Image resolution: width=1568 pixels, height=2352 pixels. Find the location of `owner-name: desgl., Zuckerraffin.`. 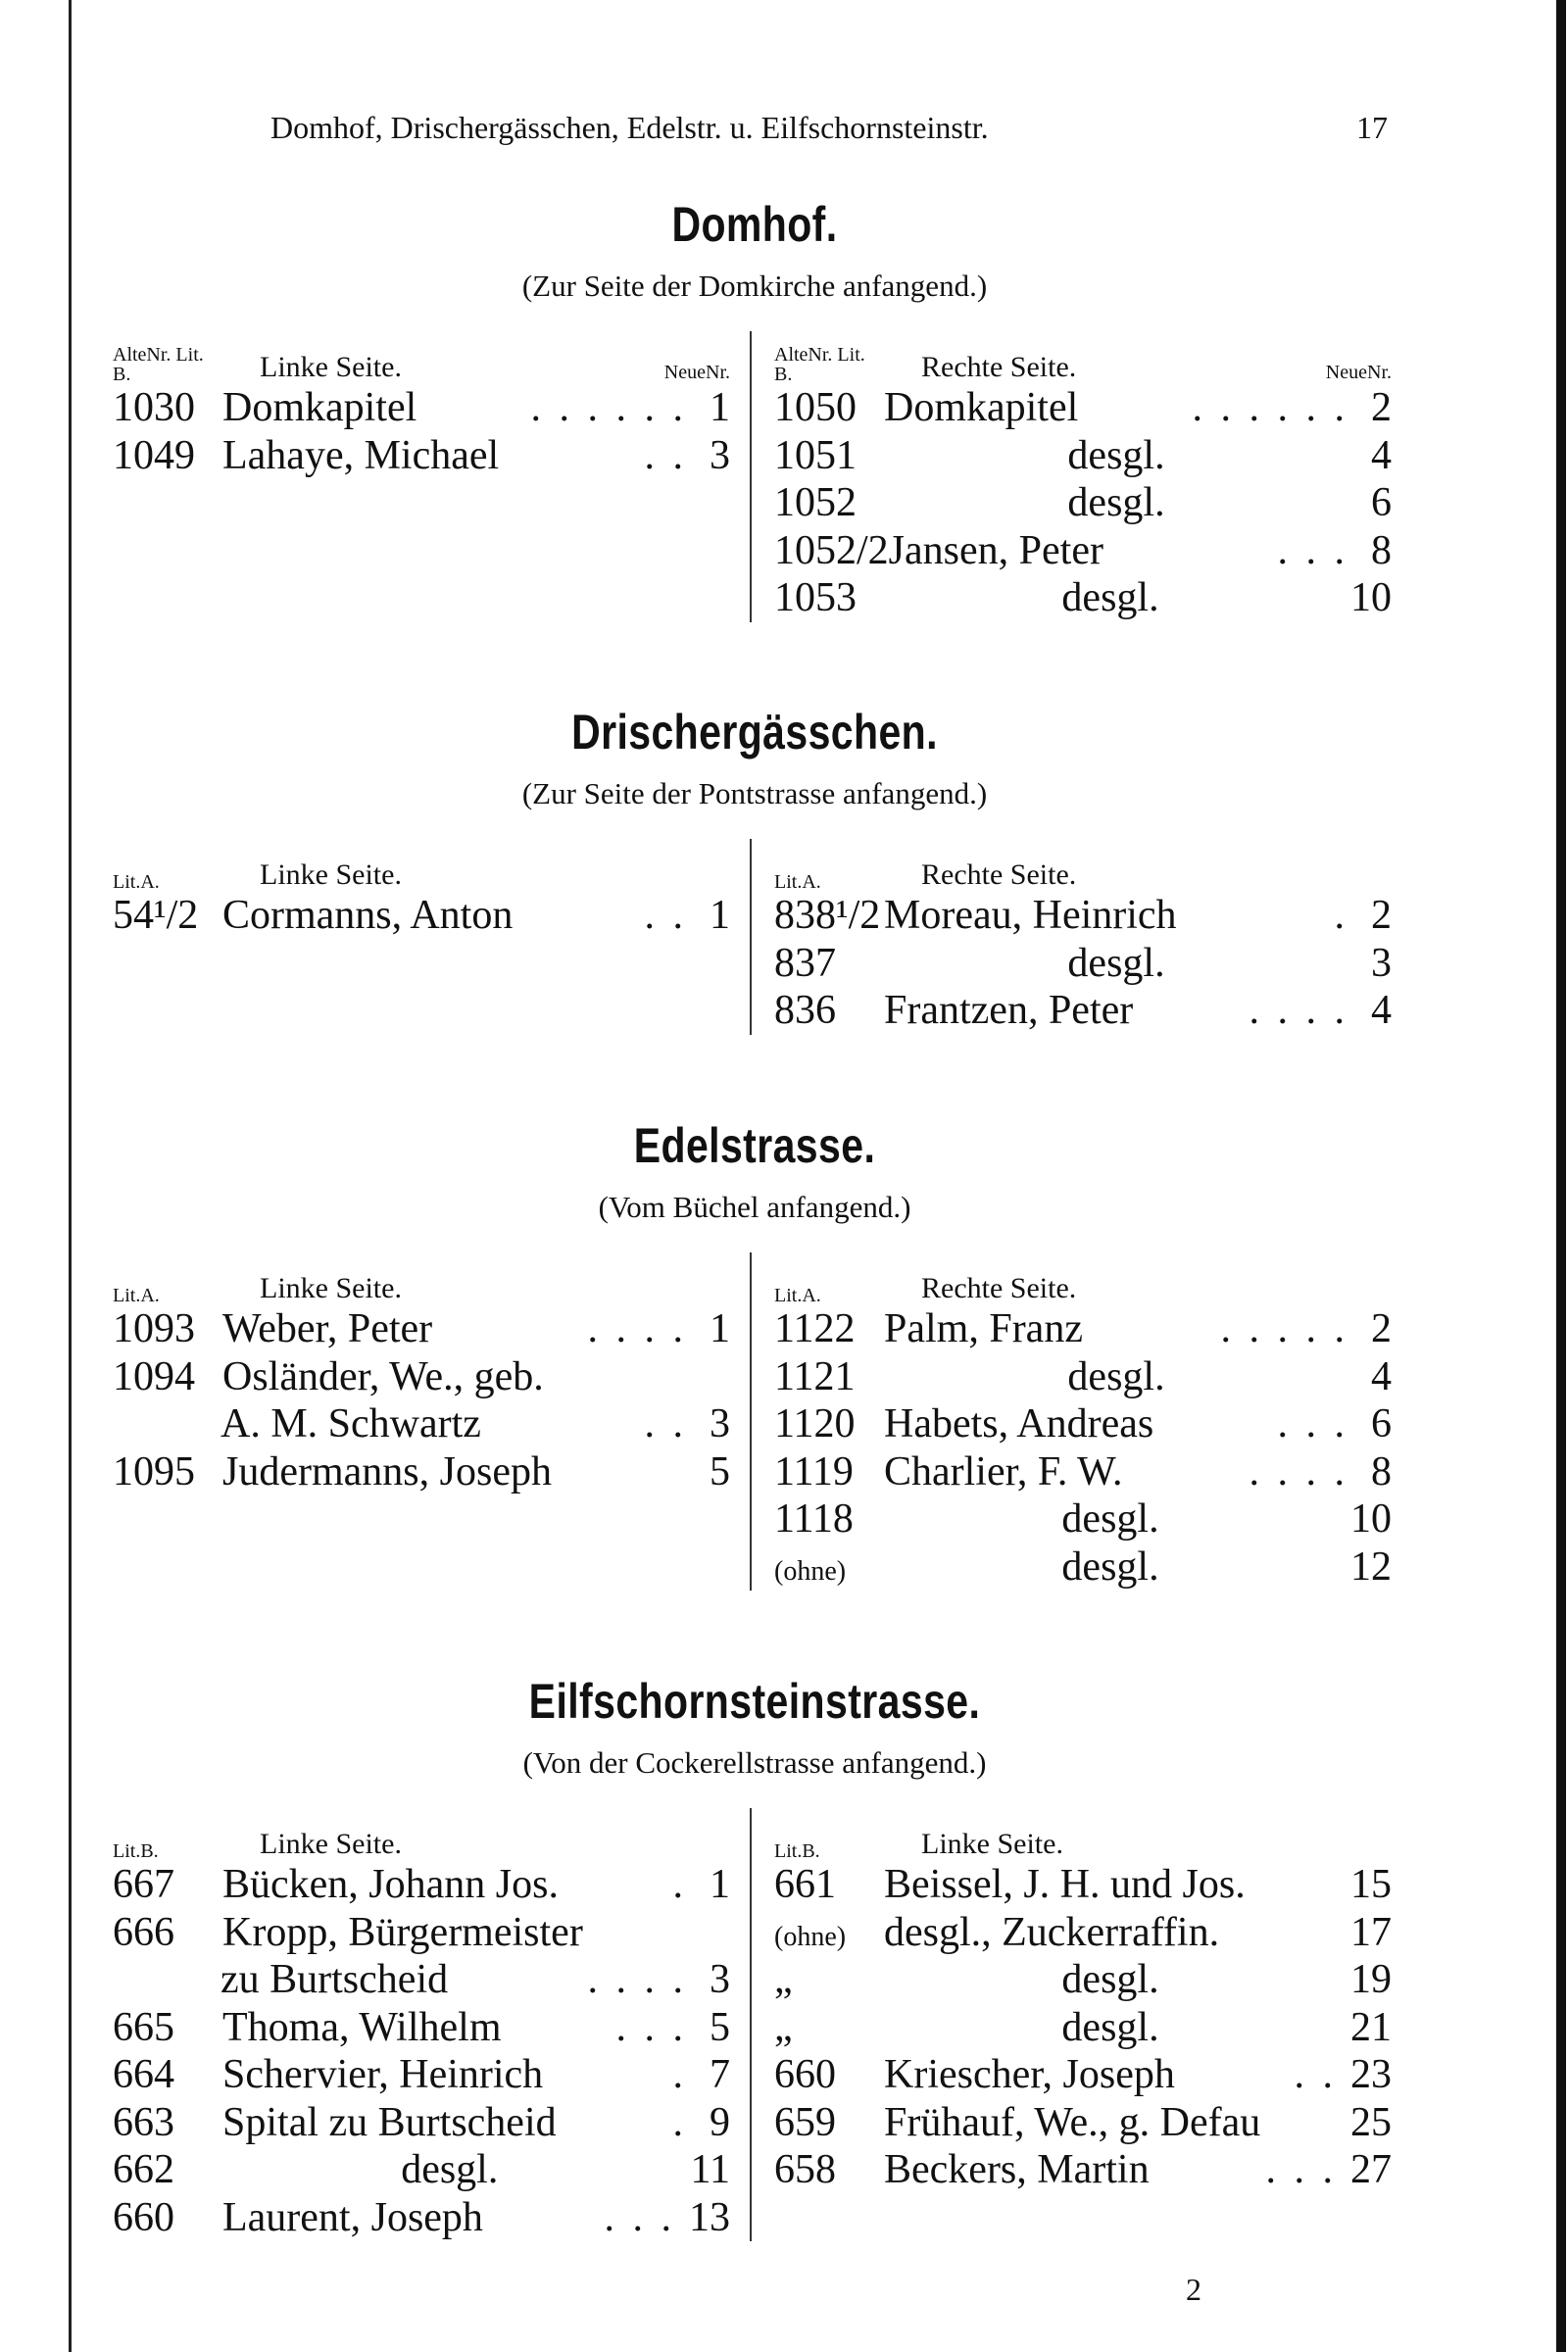

owner-name: desgl., Zuckerraffin. is located at coordinates (1052, 1932).